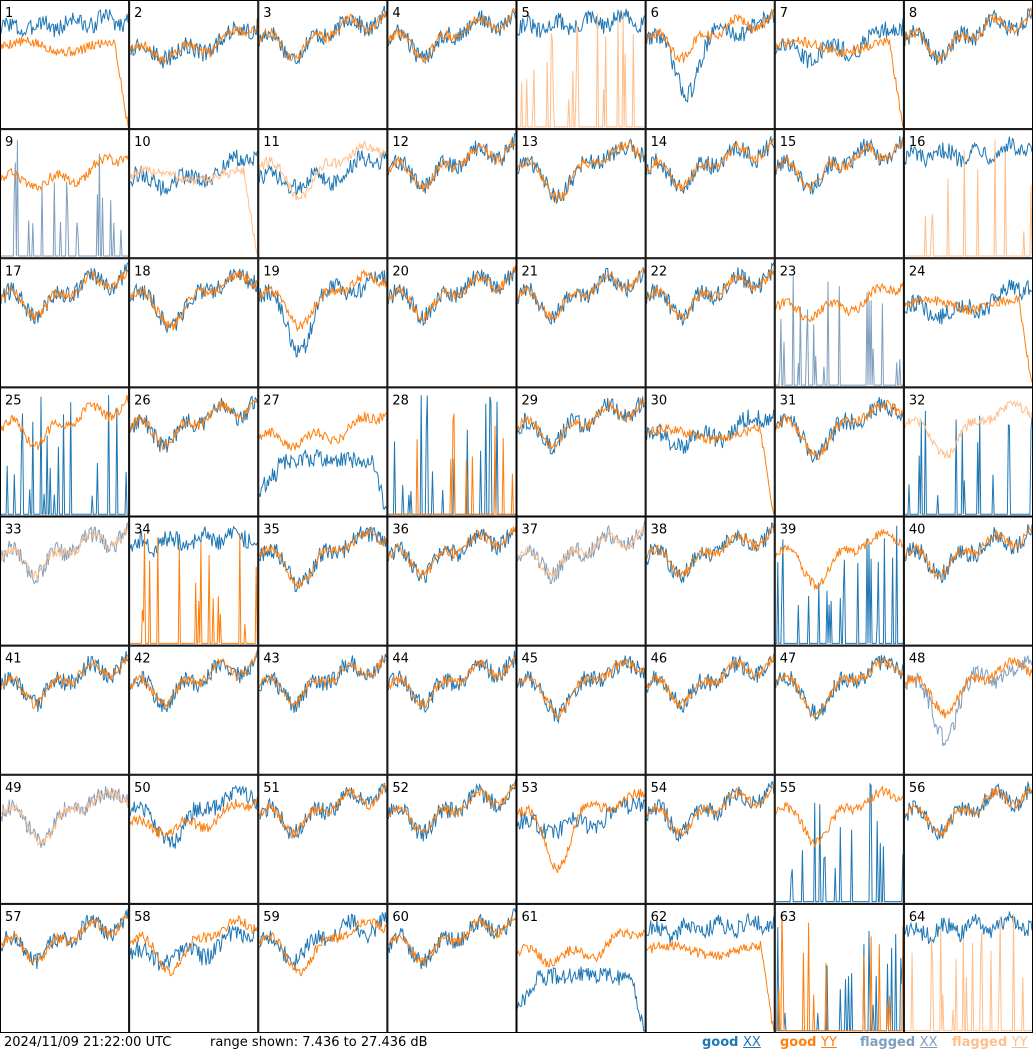 The height and width of the screenshot is (1053, 1033). Describe the element at coordinates (194, 581) in the screenshot. I see `panel-34: 34` at that location.